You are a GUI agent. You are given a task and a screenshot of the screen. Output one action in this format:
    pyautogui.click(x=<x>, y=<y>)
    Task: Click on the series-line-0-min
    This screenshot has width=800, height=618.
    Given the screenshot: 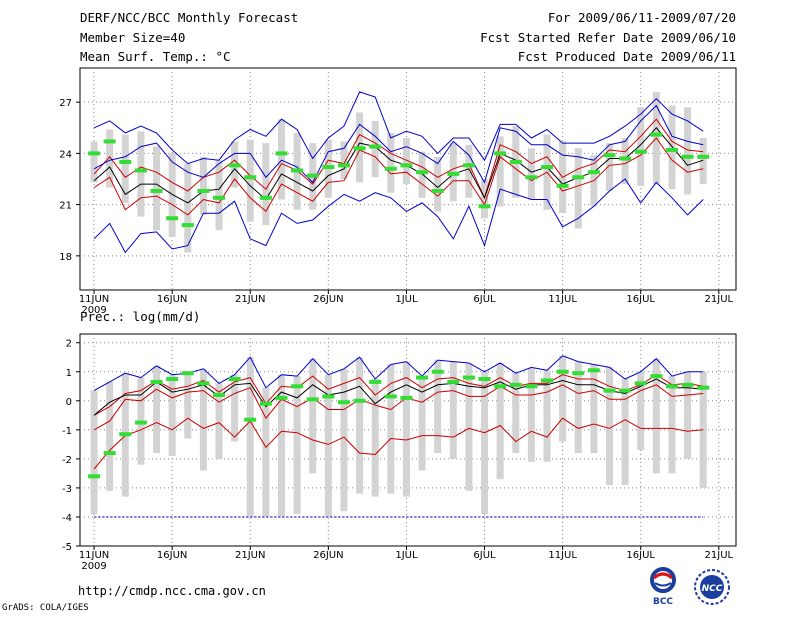 What is the action you would take?
    pyautogui.click(x=398, y=144)
    